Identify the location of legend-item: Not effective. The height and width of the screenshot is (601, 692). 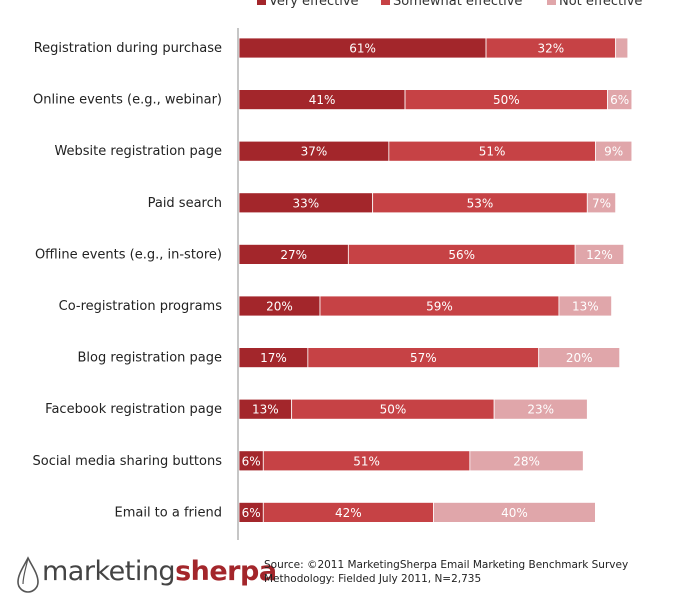
(594, 4).